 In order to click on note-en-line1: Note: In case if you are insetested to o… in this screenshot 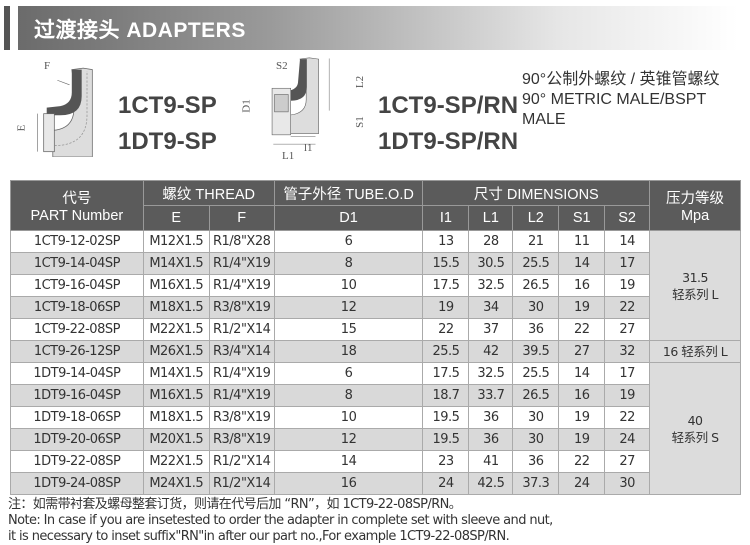, I will do `click(280, 520)`.